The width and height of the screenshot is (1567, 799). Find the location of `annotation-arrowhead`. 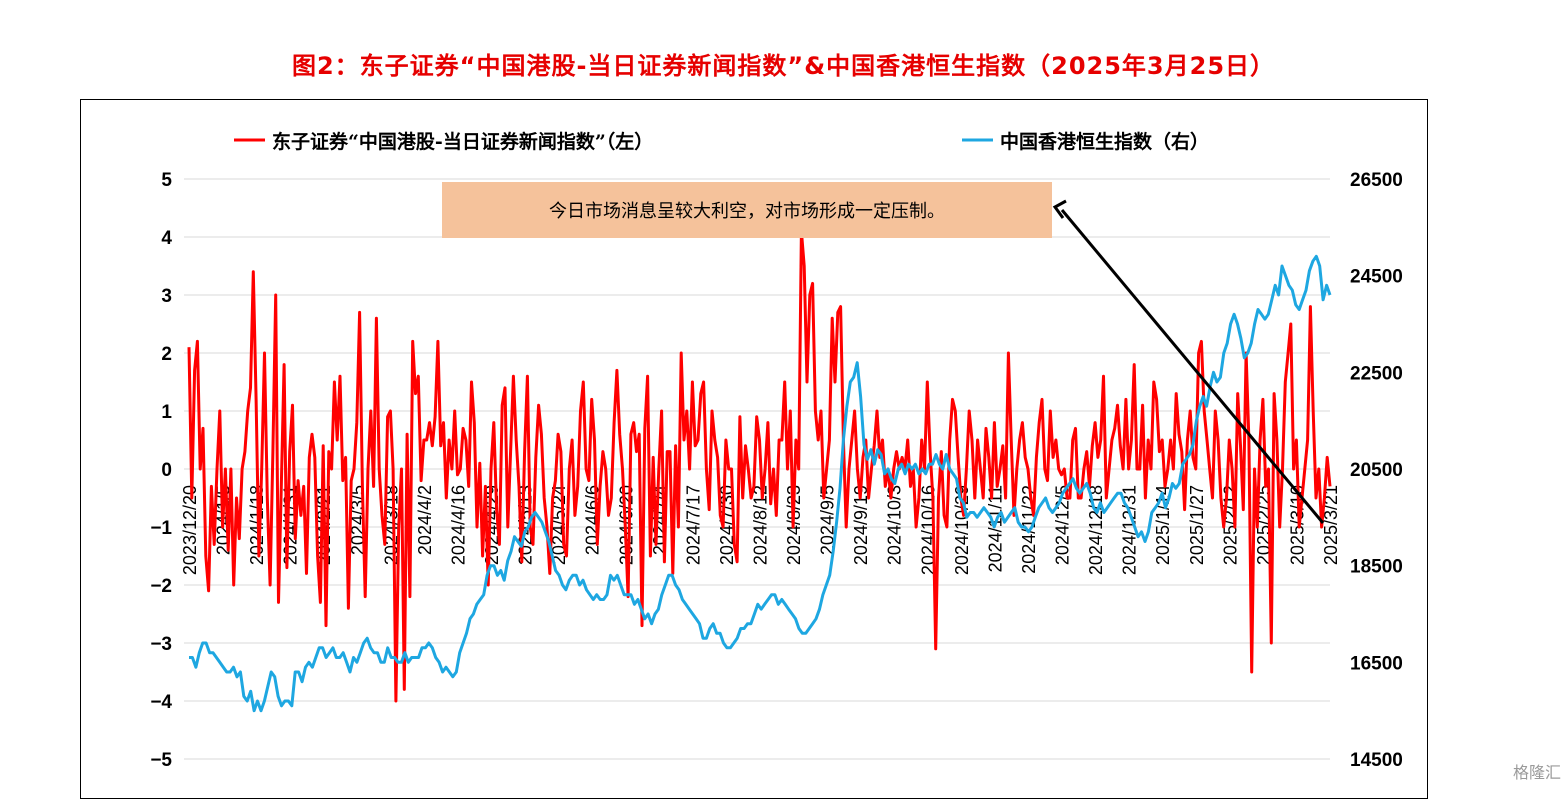

annotation-arrowhead is located at coordinates (1059, 209).